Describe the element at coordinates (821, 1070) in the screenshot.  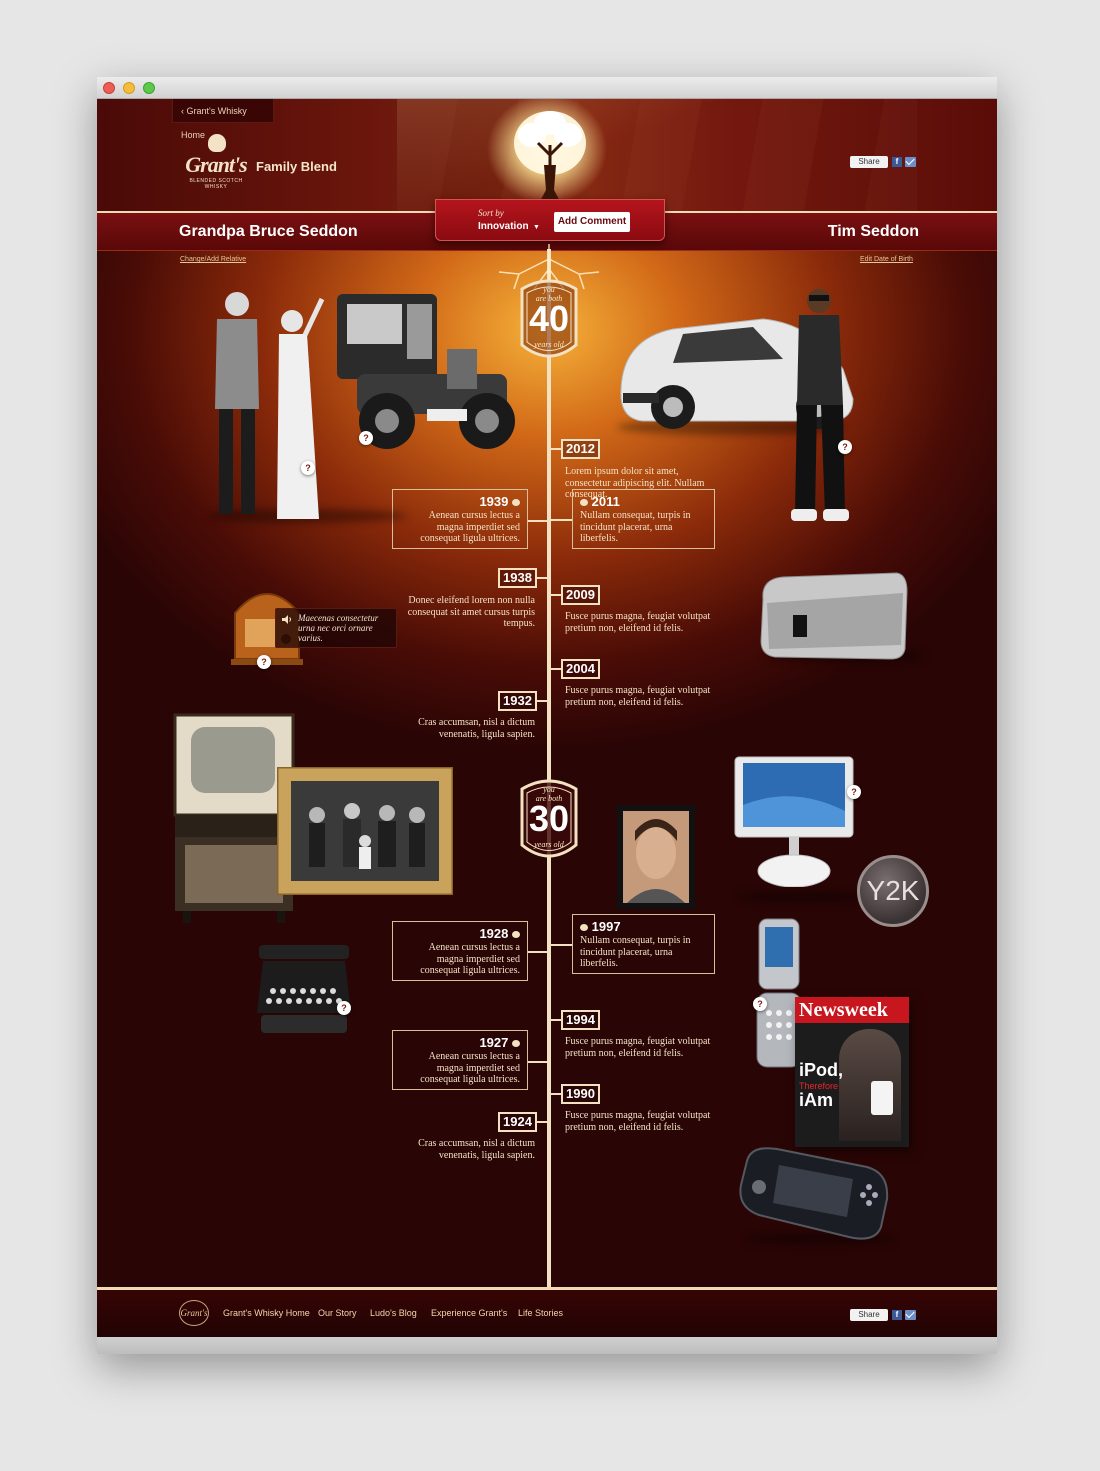
I see `magazine-headline: iPod,` at that location.